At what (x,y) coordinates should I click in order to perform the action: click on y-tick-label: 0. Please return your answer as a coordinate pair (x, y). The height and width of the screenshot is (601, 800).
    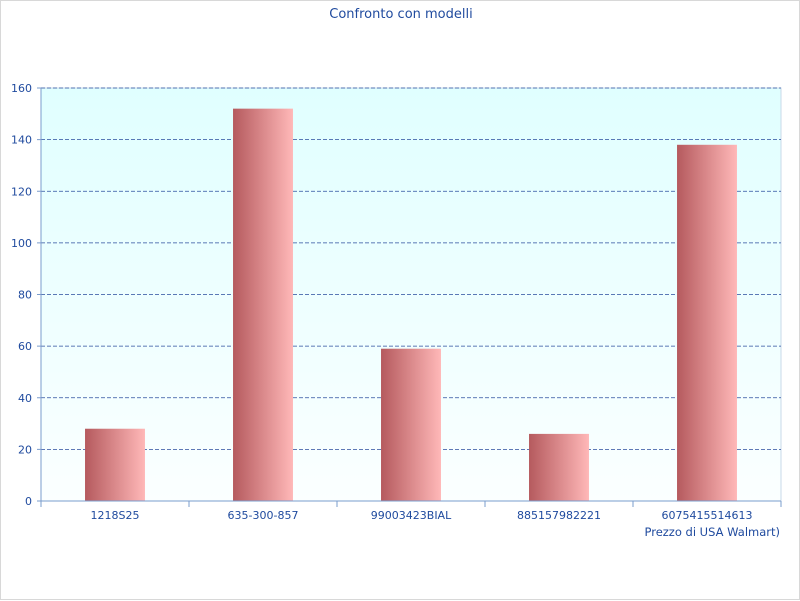
    Looking at the image, I should click on (28, 501).